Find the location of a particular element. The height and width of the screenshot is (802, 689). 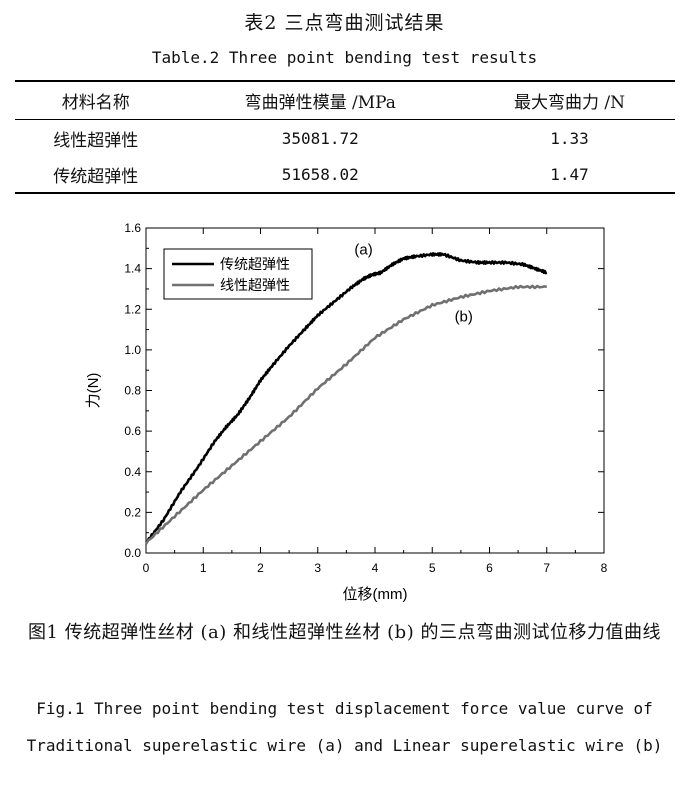

y-tick-label: 1.4 is located at coordinates (132, 269).